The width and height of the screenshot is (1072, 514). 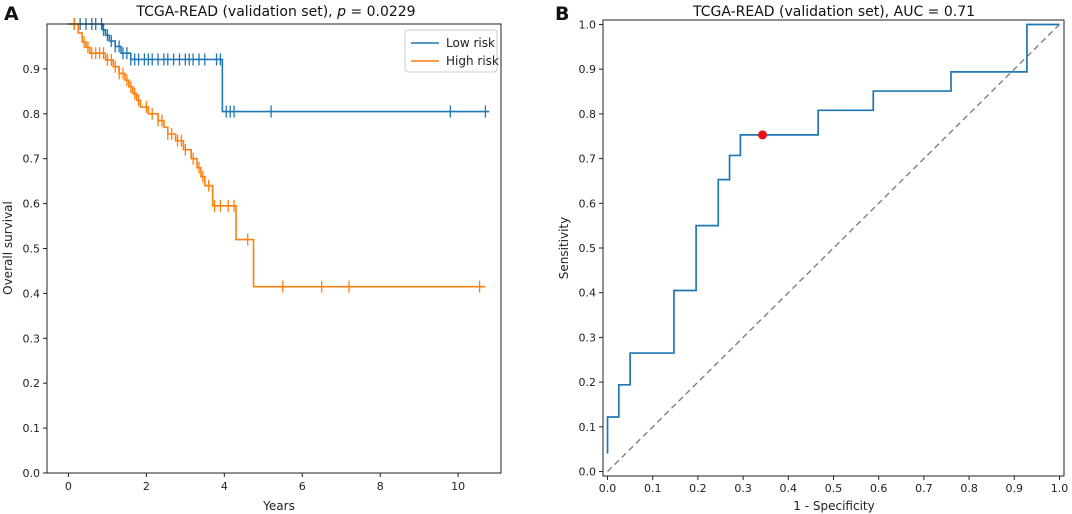 I want to click on legend-high-risk-label: High risk, so click(x=472, y=61).